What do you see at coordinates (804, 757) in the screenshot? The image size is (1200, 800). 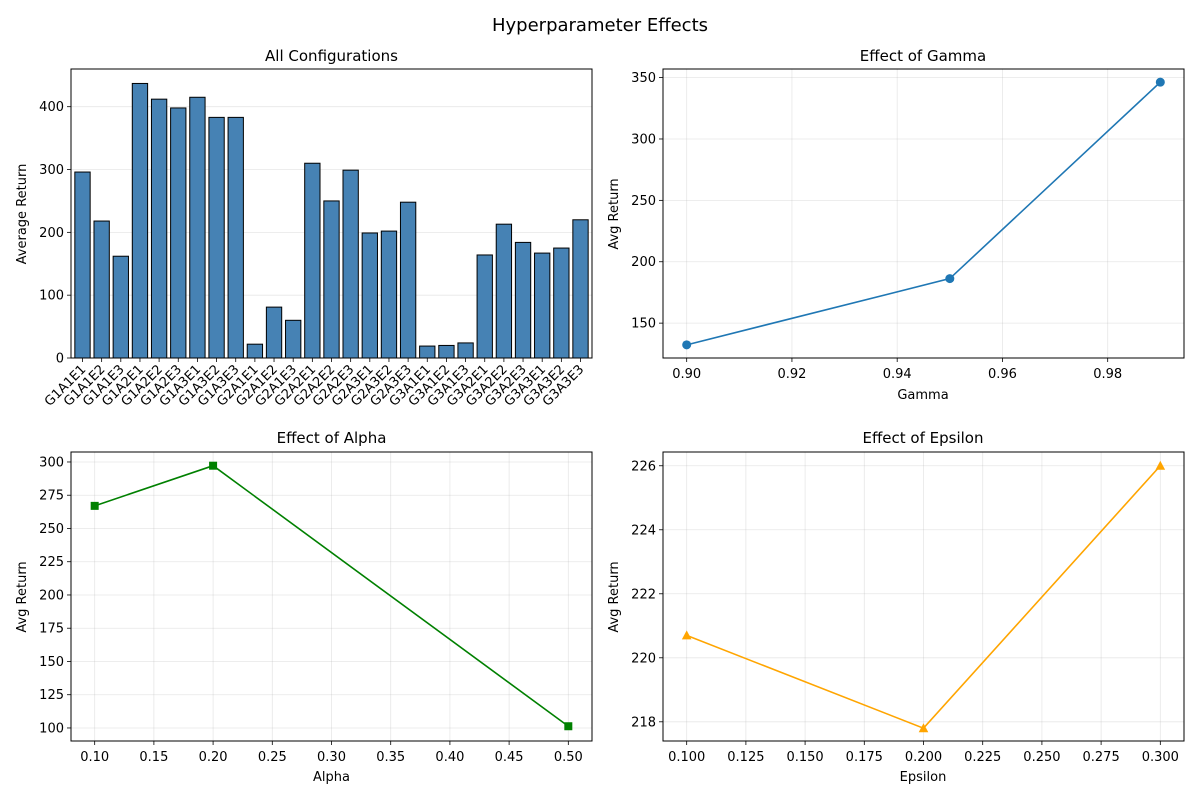 I see `x-tick-label: 0.150` at bounding box center [804, 757].